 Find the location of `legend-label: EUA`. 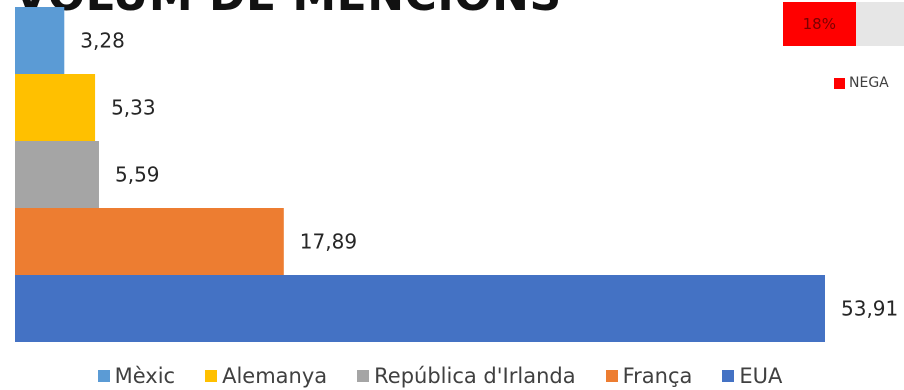

legend-label: EUA is located at coordinates (761, 376).